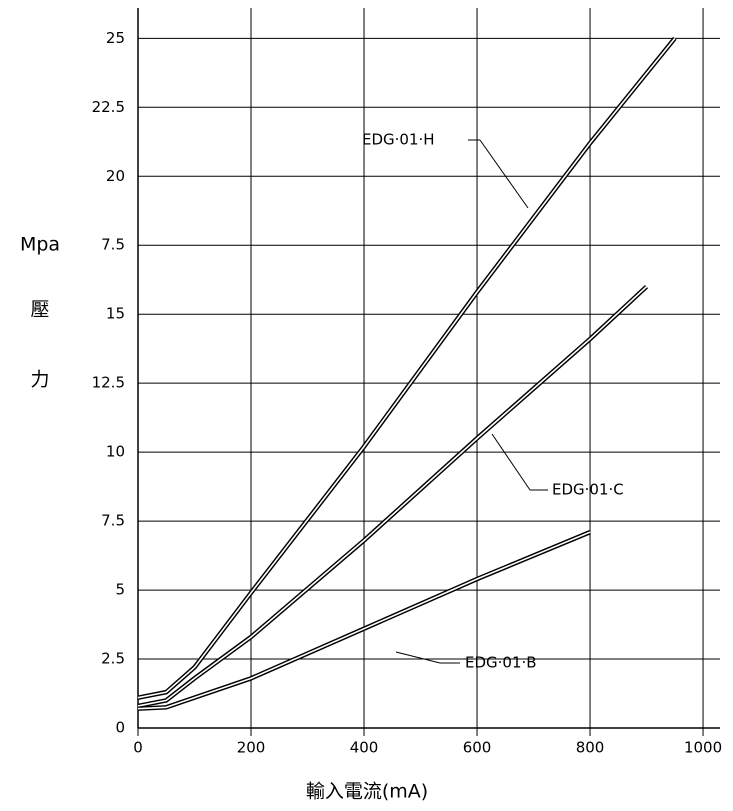 Image resolution: width=733 pixels, height=811 pixels. What do you see at coordinates (251, 748) in the screenshot?
I see `x-tick-label: 200` at bounding box center [251, 748].